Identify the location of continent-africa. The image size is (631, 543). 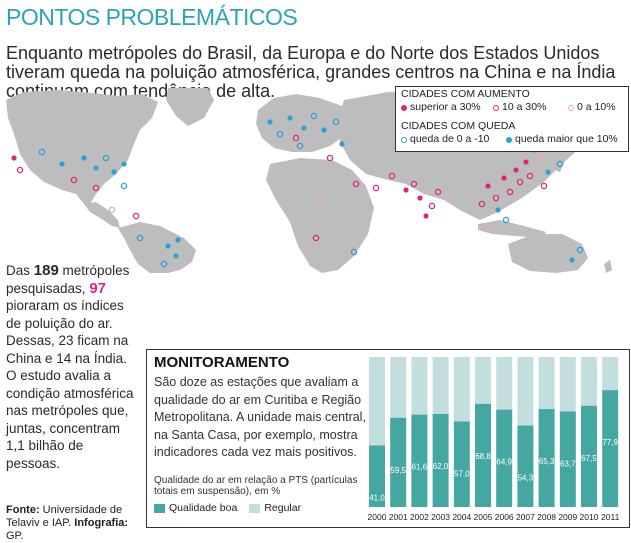
(320, 215).